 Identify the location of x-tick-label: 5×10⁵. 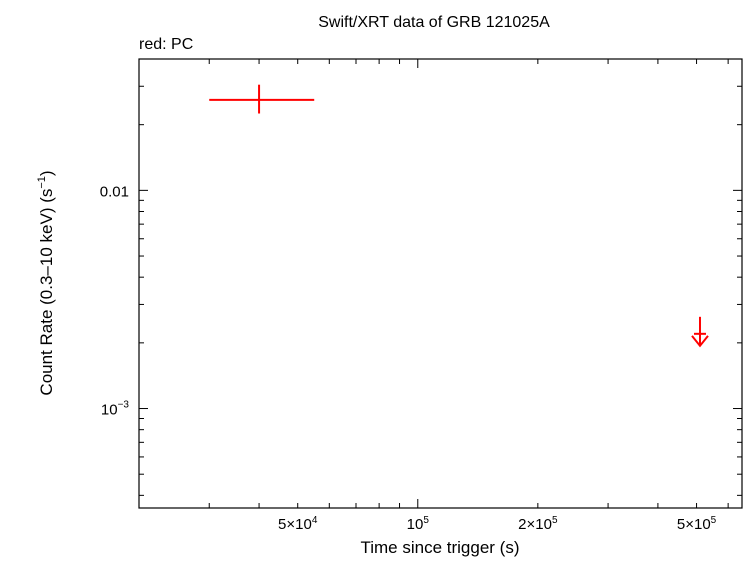
(697, 524).